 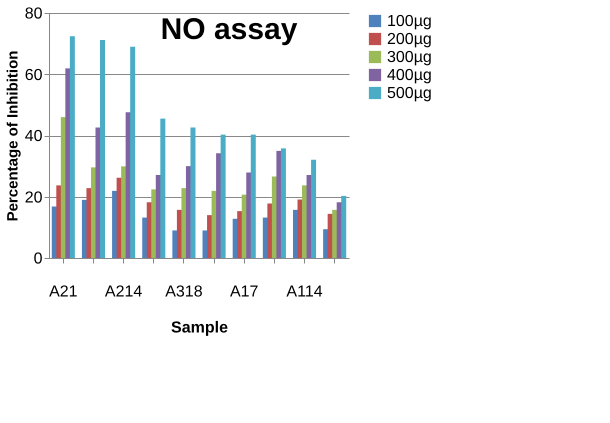 What do you see at coordinates (33, 197) in the screenshot?
I see `y-tick-label: 20` at bounding box center [33, 197].